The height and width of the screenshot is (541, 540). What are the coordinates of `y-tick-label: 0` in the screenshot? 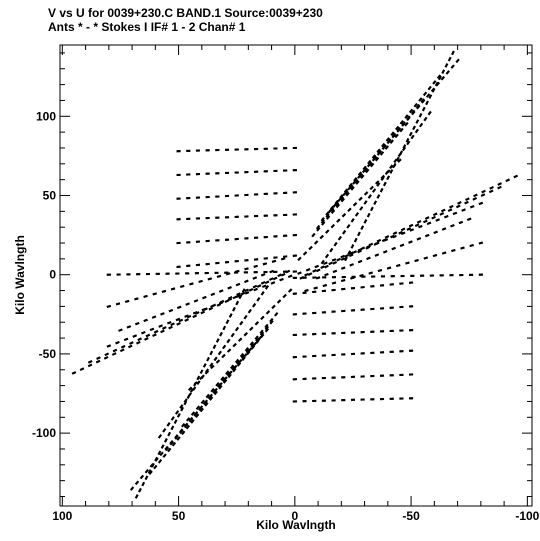 It's located at (52, 275).